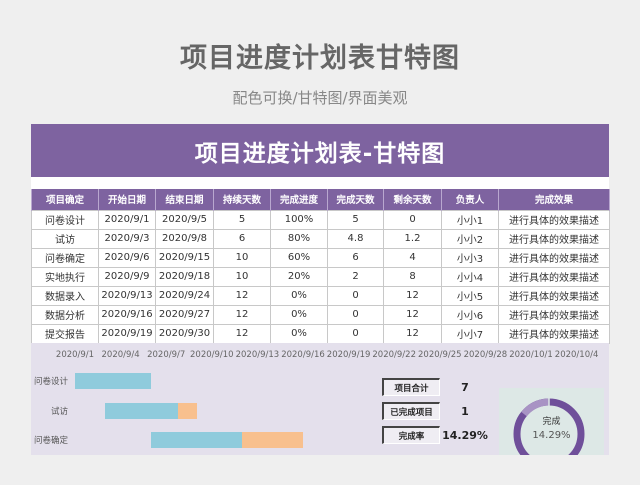  What do you see at coordinates (127, 219) in the screenshot?
I see `table-cell: 2020/9/1` at bounding box center [127, 219].